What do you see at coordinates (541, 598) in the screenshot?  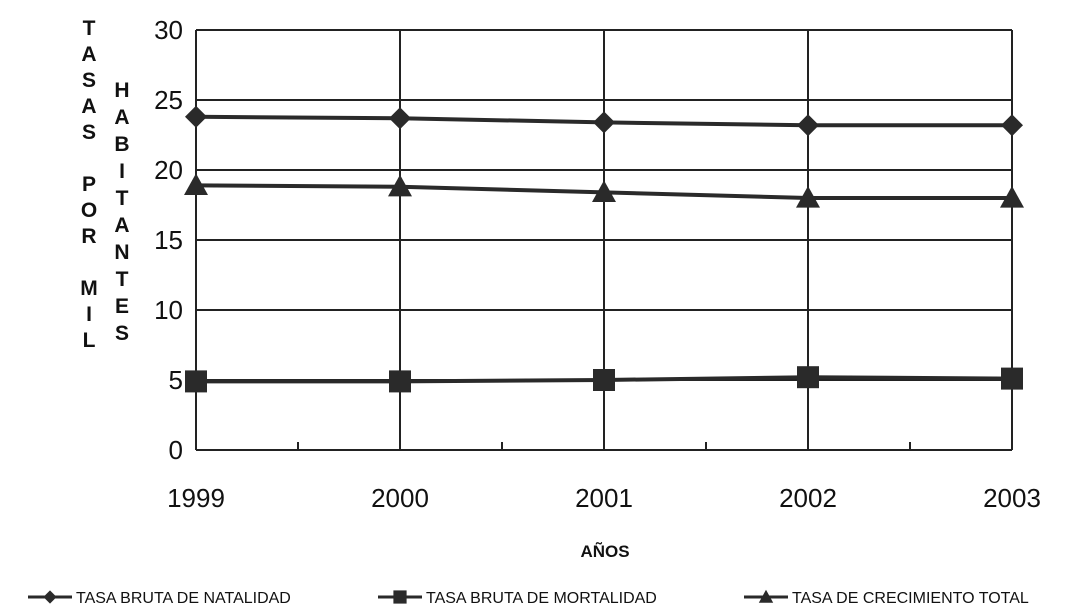 I see `legend-label: TASA BRUTA DE MORTALIDAD` at bounding box center [541, 598].